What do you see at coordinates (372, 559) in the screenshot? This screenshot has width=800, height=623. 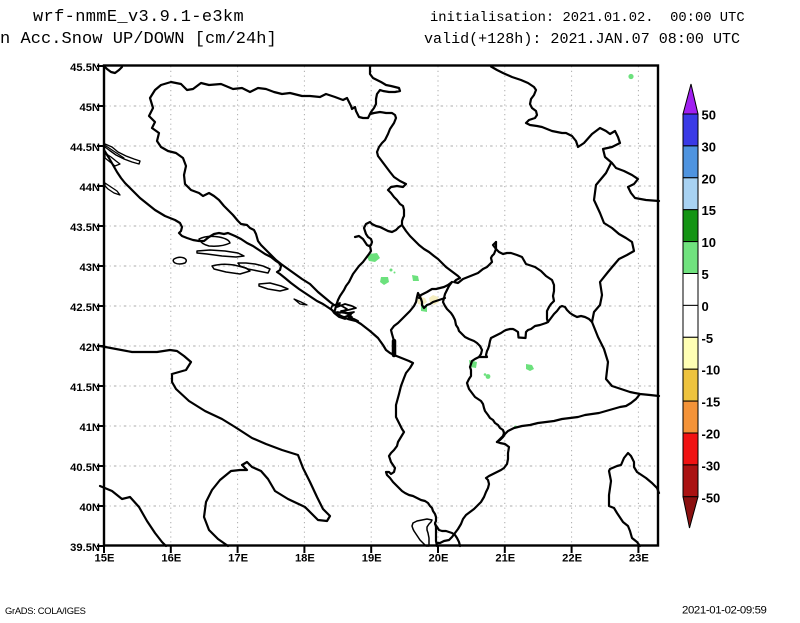 I see `svg-text: 19E` at bounding box center [372, 559].